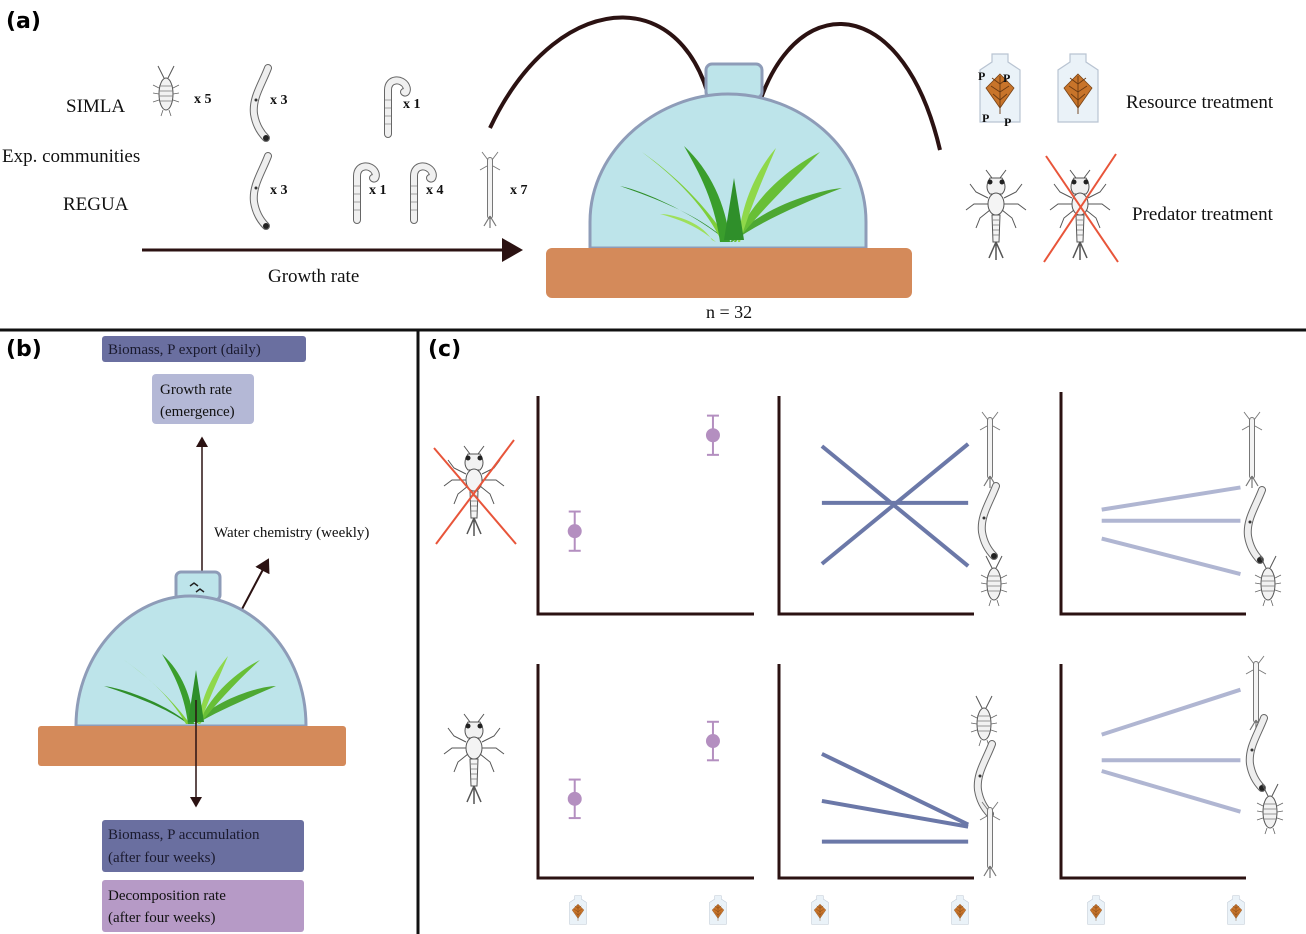 This screenshot has height=934, width=1306. Describe the element at coordinates (1203, 214) in the screenshot. I see `predator-treatment-label: Predator treatment` at that location.